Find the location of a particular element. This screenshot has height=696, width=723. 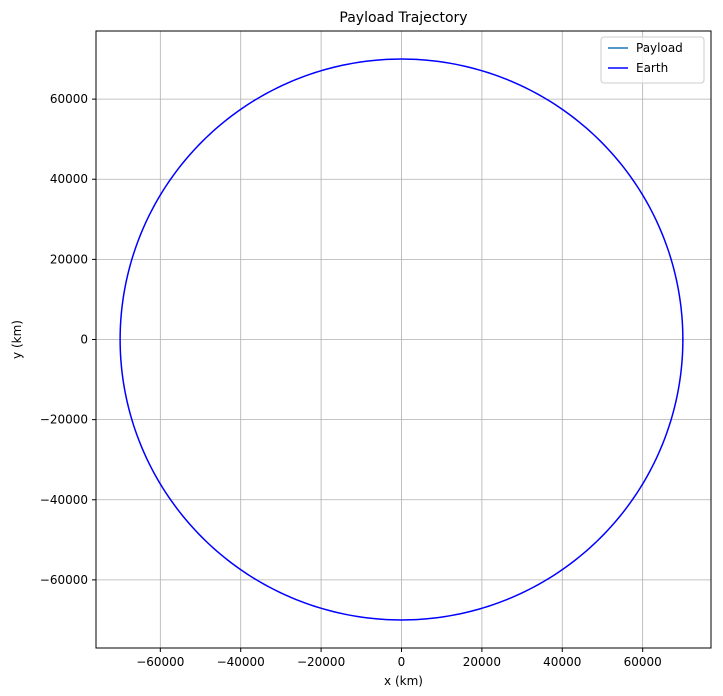

x-tick-label: 60000 is located at coordinates (643, 662).